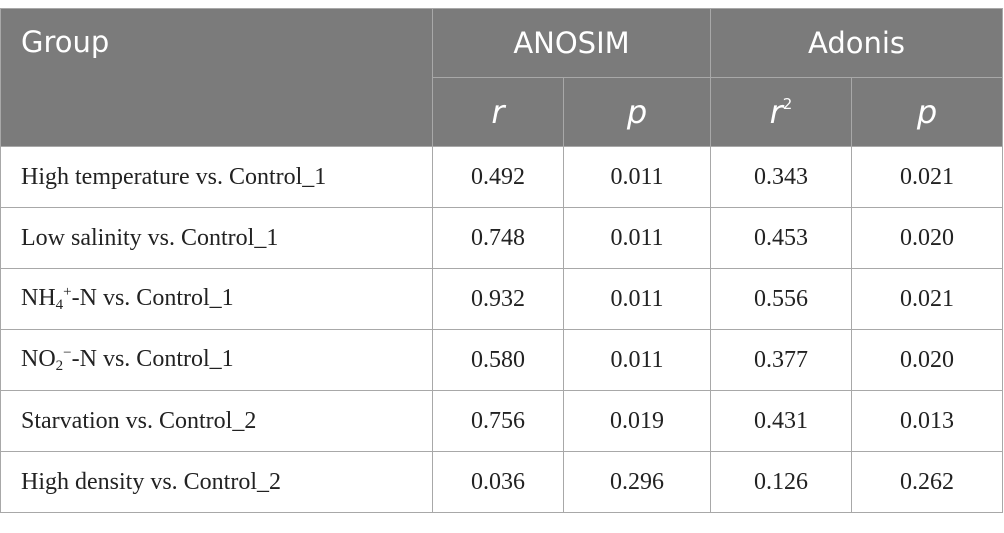 This screenshot has width=1004, height=533. I want to click on adonis-r2-cell: 0.343, so click(781, 177).